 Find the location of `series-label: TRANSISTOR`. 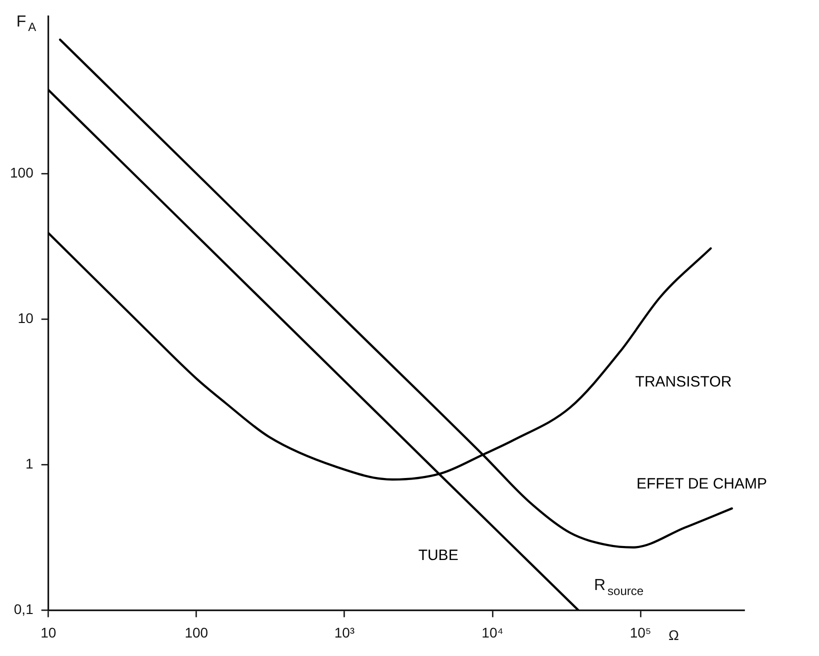

series-label: TRANSISTOR is located at coordinates (683, 381).